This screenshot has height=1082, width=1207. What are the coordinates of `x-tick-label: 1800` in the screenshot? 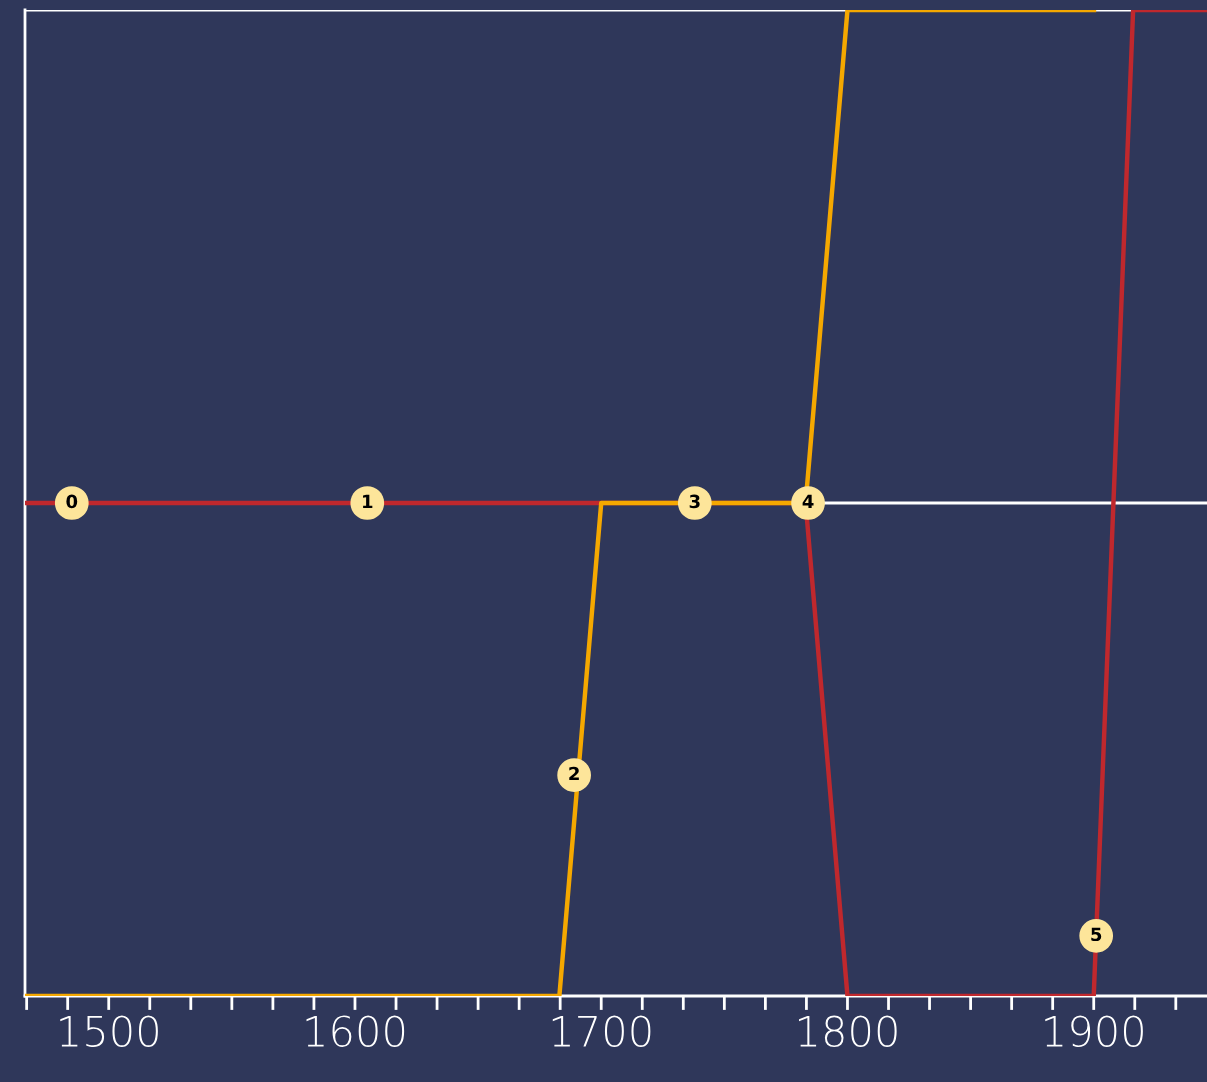 It's located at (848, 1031).